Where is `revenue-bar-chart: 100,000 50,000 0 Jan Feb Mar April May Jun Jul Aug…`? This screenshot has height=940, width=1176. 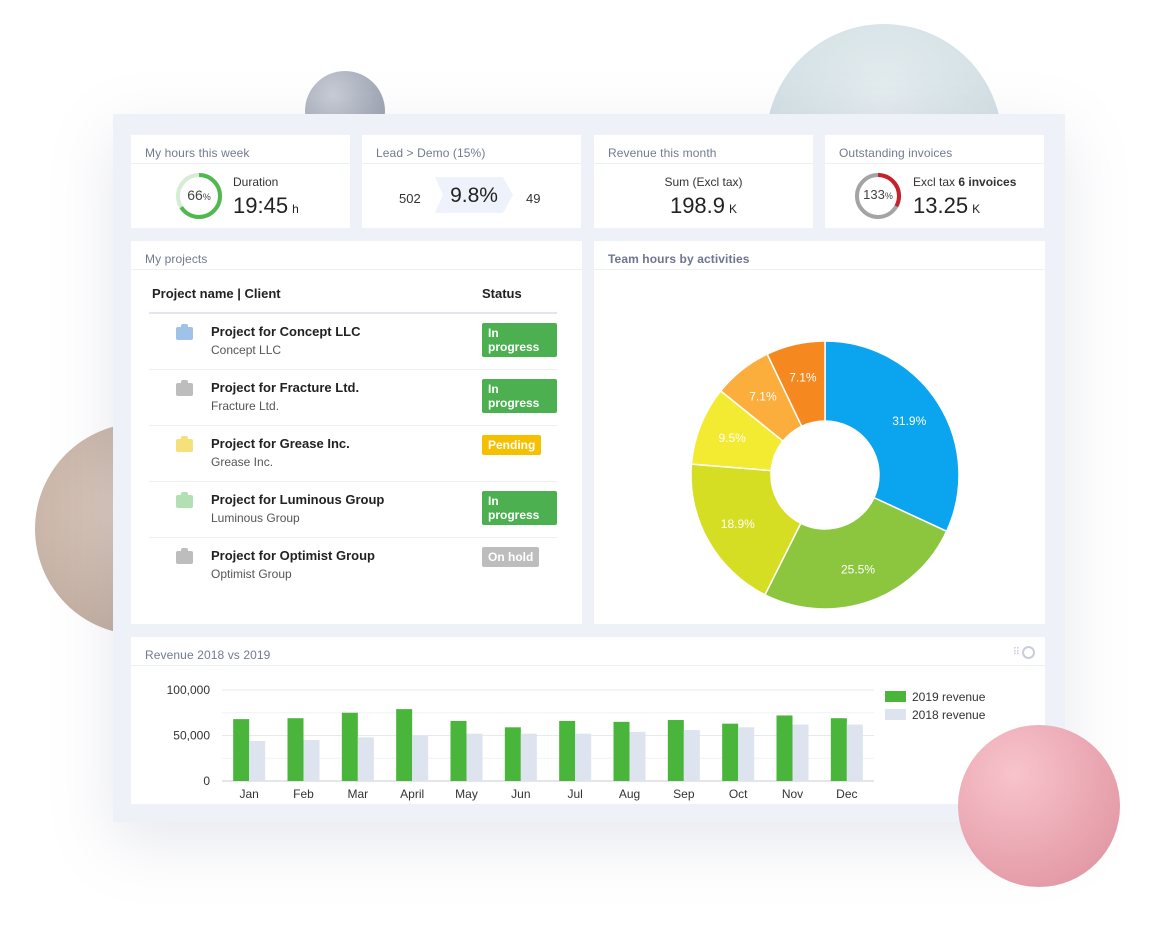 revenue-bar-chart: 100,000 50,000 0 Jan Feb Mar April May Jun Jul Aug… is located at coordinates (588, 739).